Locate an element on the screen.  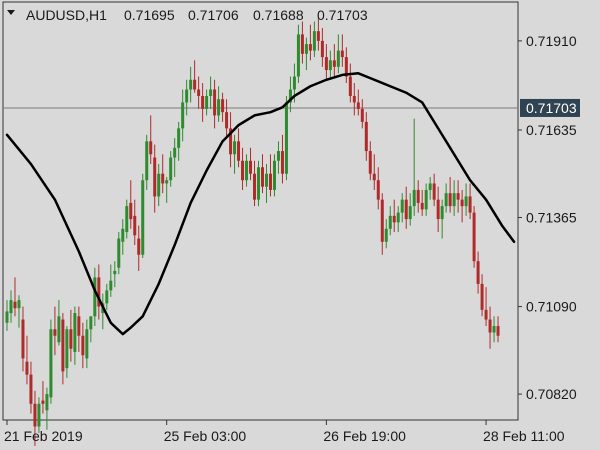
price-axis: 0.71910 0.71635 0.71365 0.71090 0.70820 is located at coordinates (547, 217).